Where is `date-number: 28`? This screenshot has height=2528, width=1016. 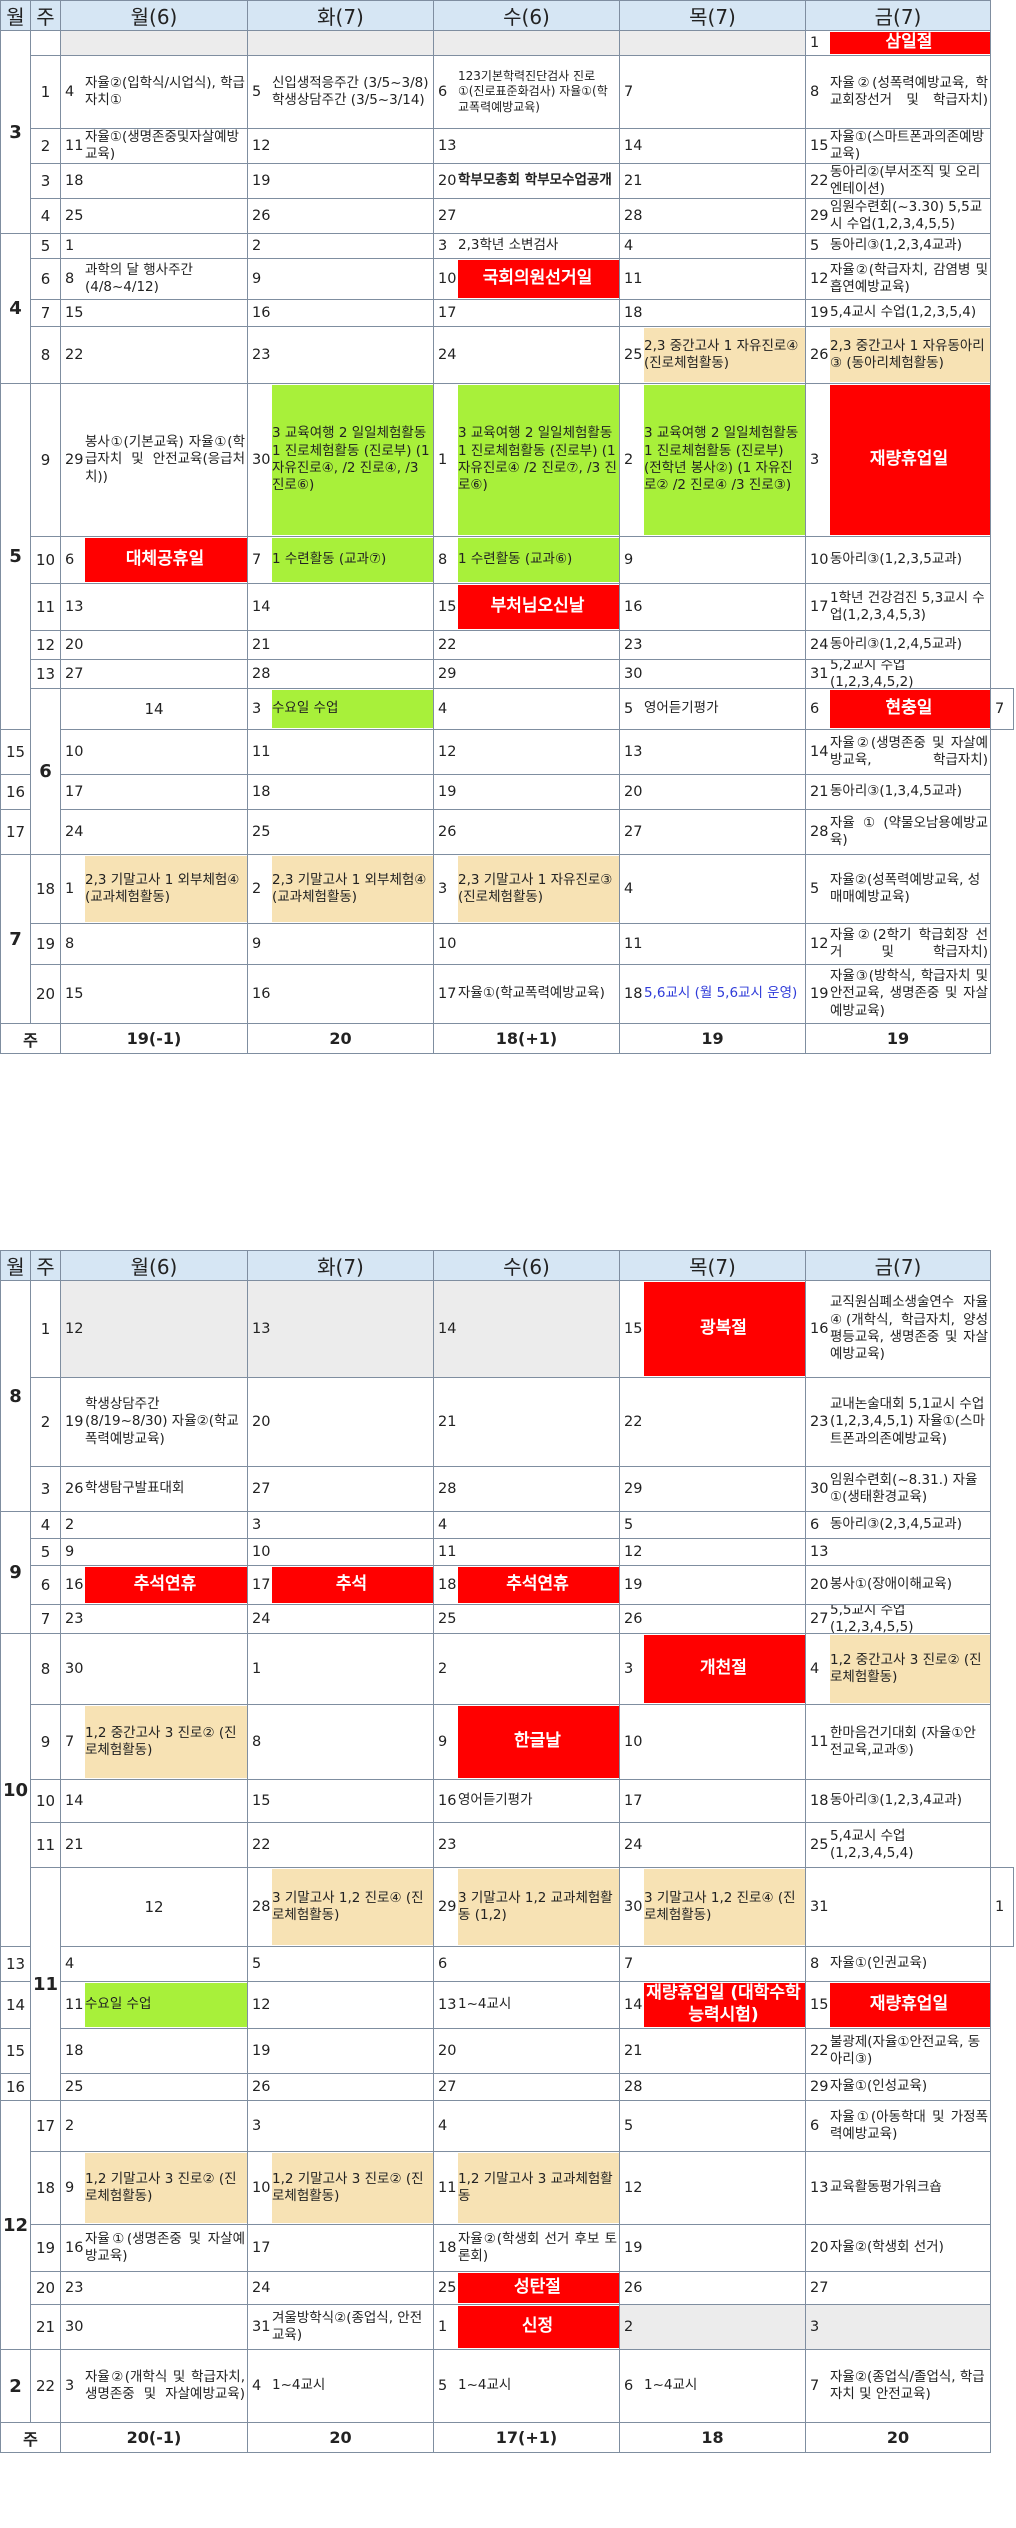 date-number: 28 is located at coordinates (819, 832).